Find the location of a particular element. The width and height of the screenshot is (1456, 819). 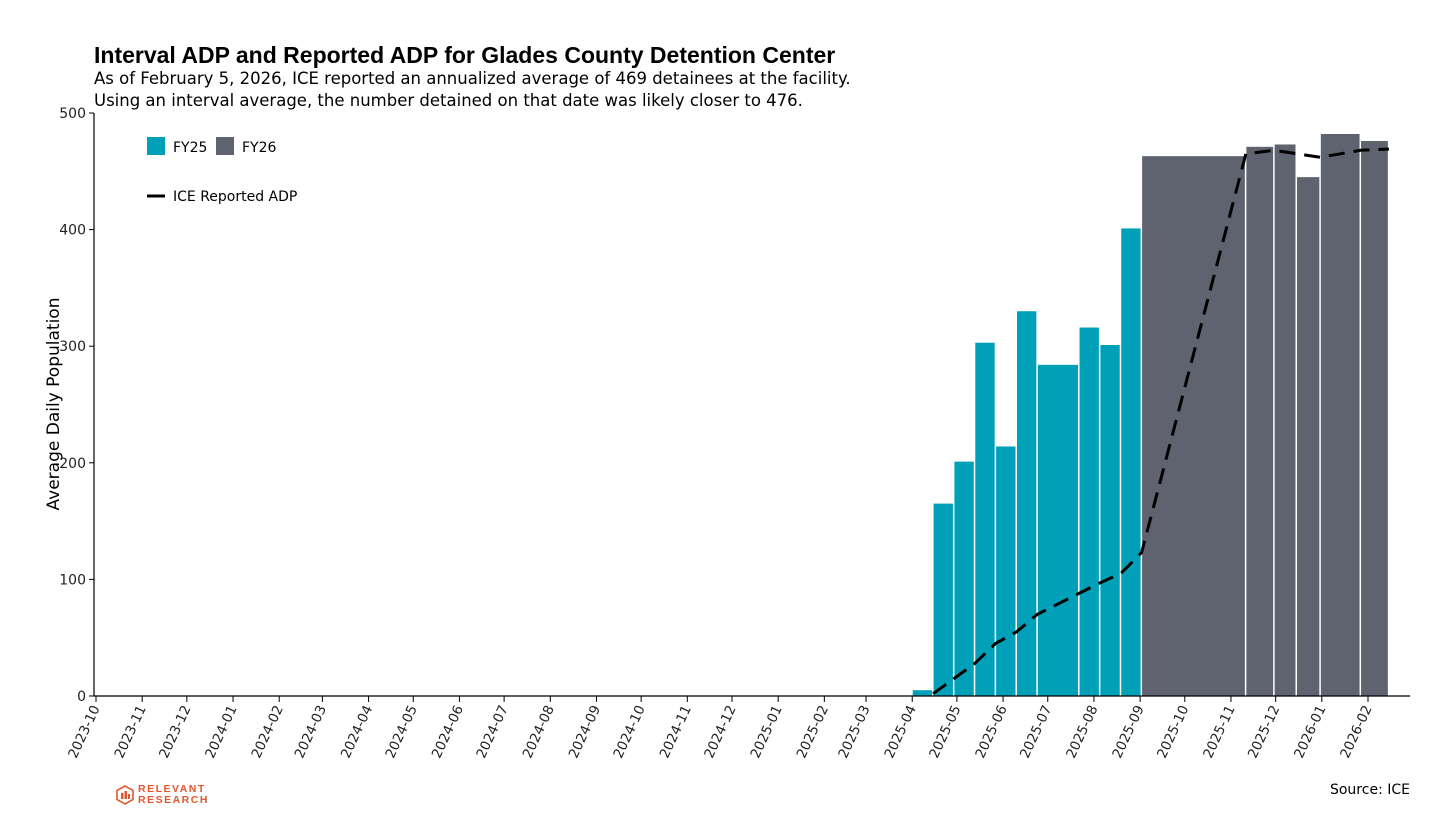

x-tick-label-2024-04: 2024-04 is located at coordinates (357, 732).